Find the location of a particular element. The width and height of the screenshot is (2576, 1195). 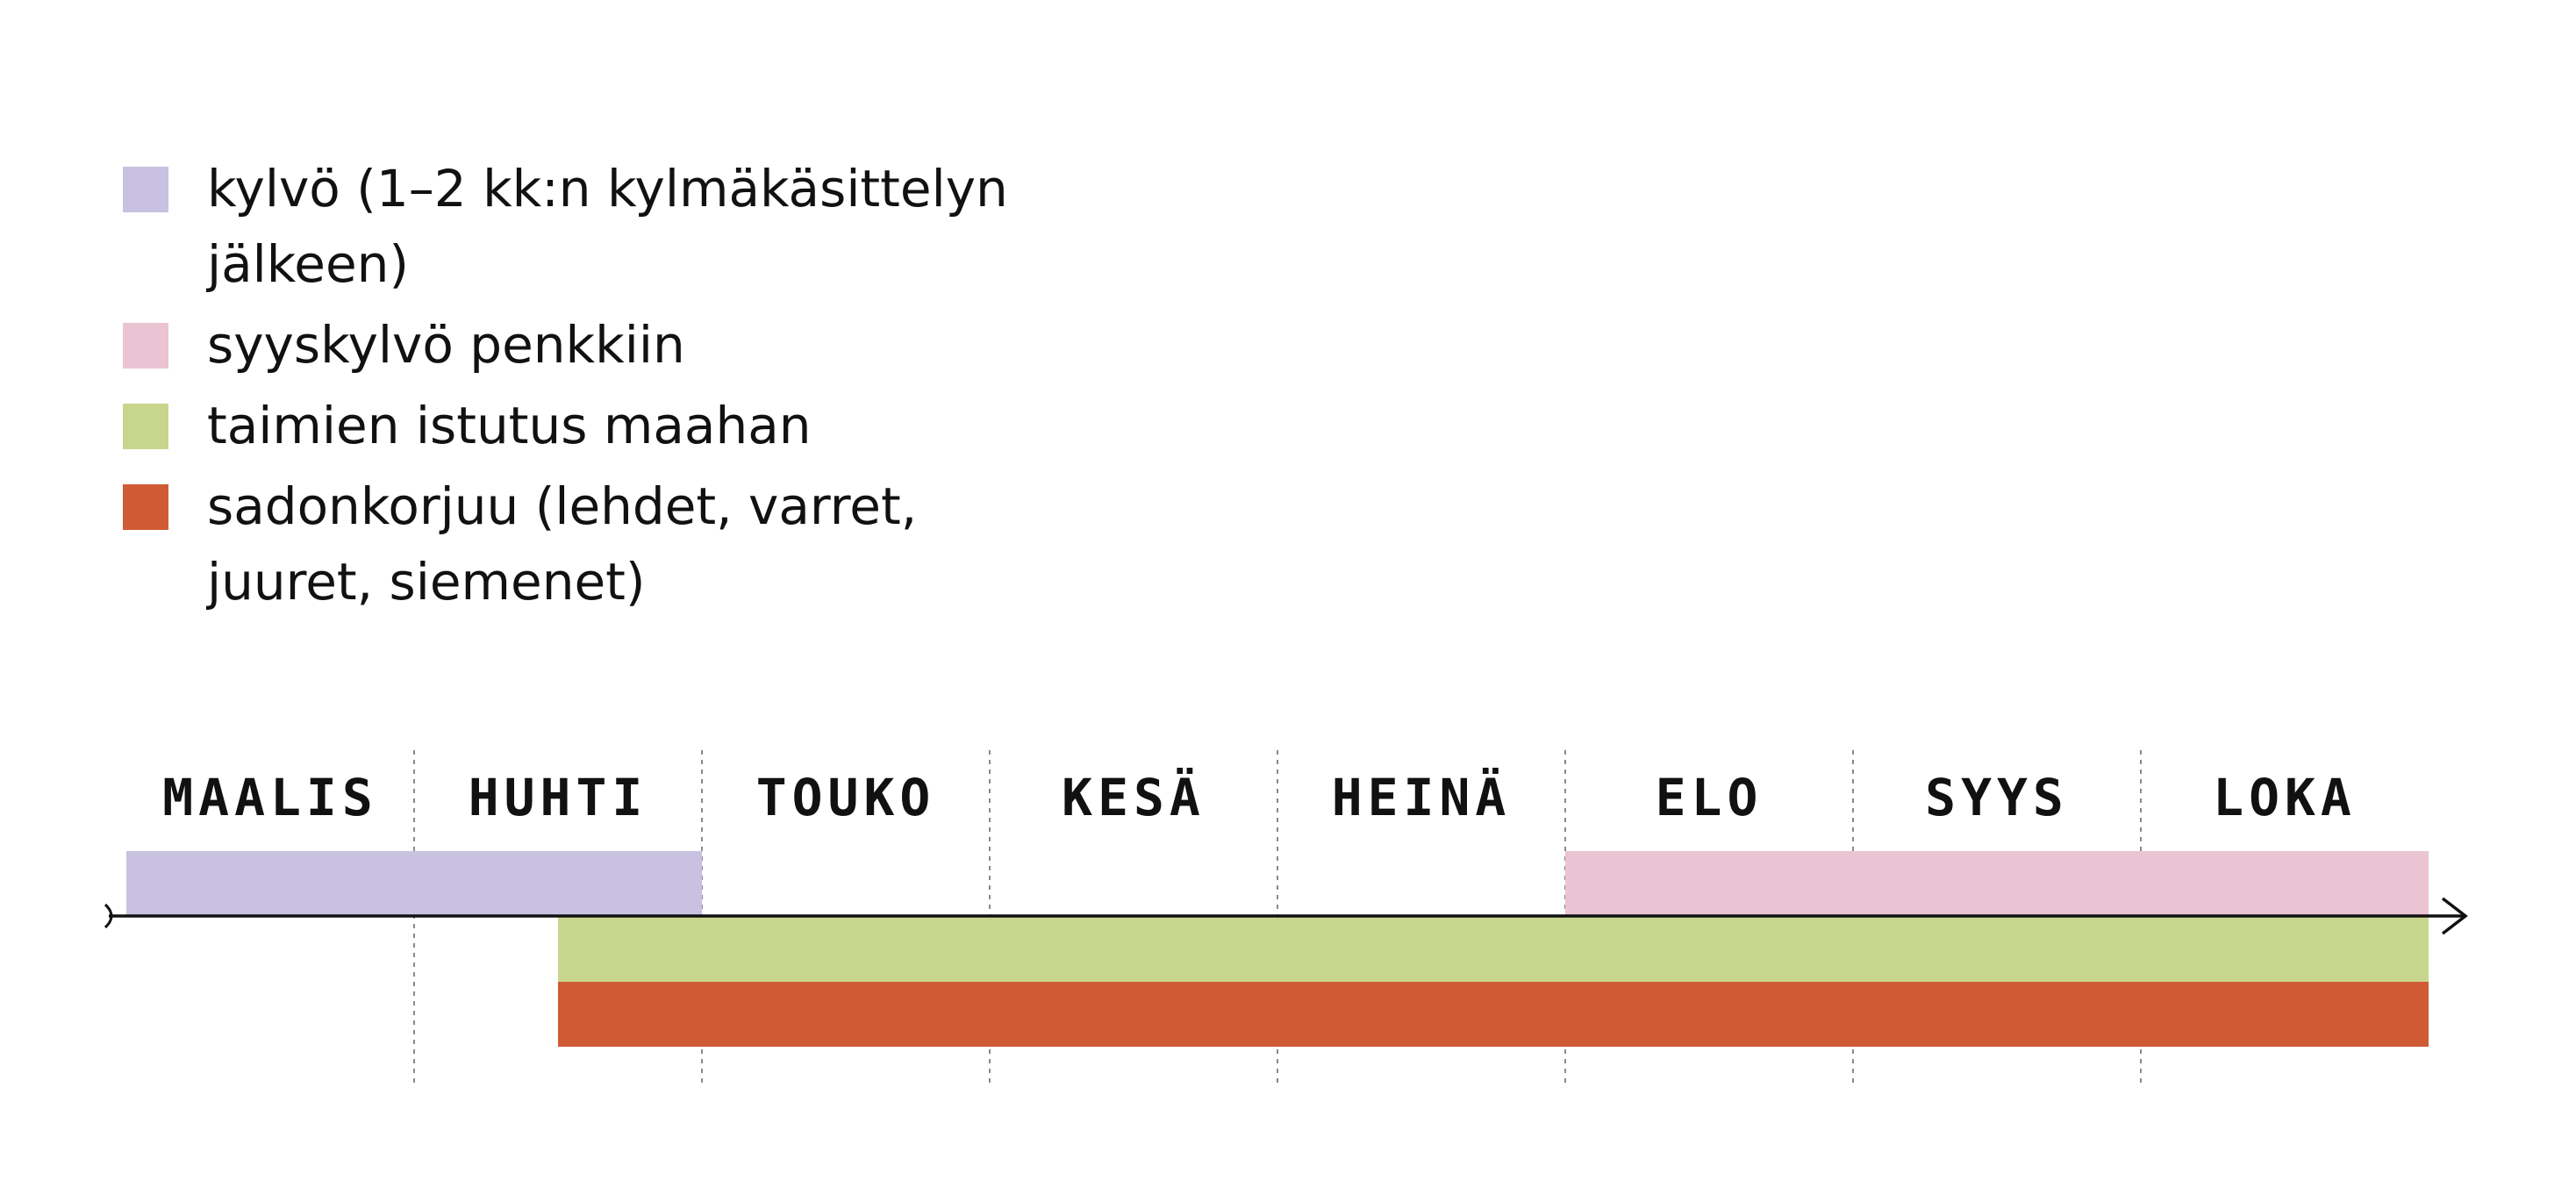

legend-item-kylvo: kylvö (1–2 kk:n kylmäkäsittelyn jälkeen) is located at coordinates (586, 227).